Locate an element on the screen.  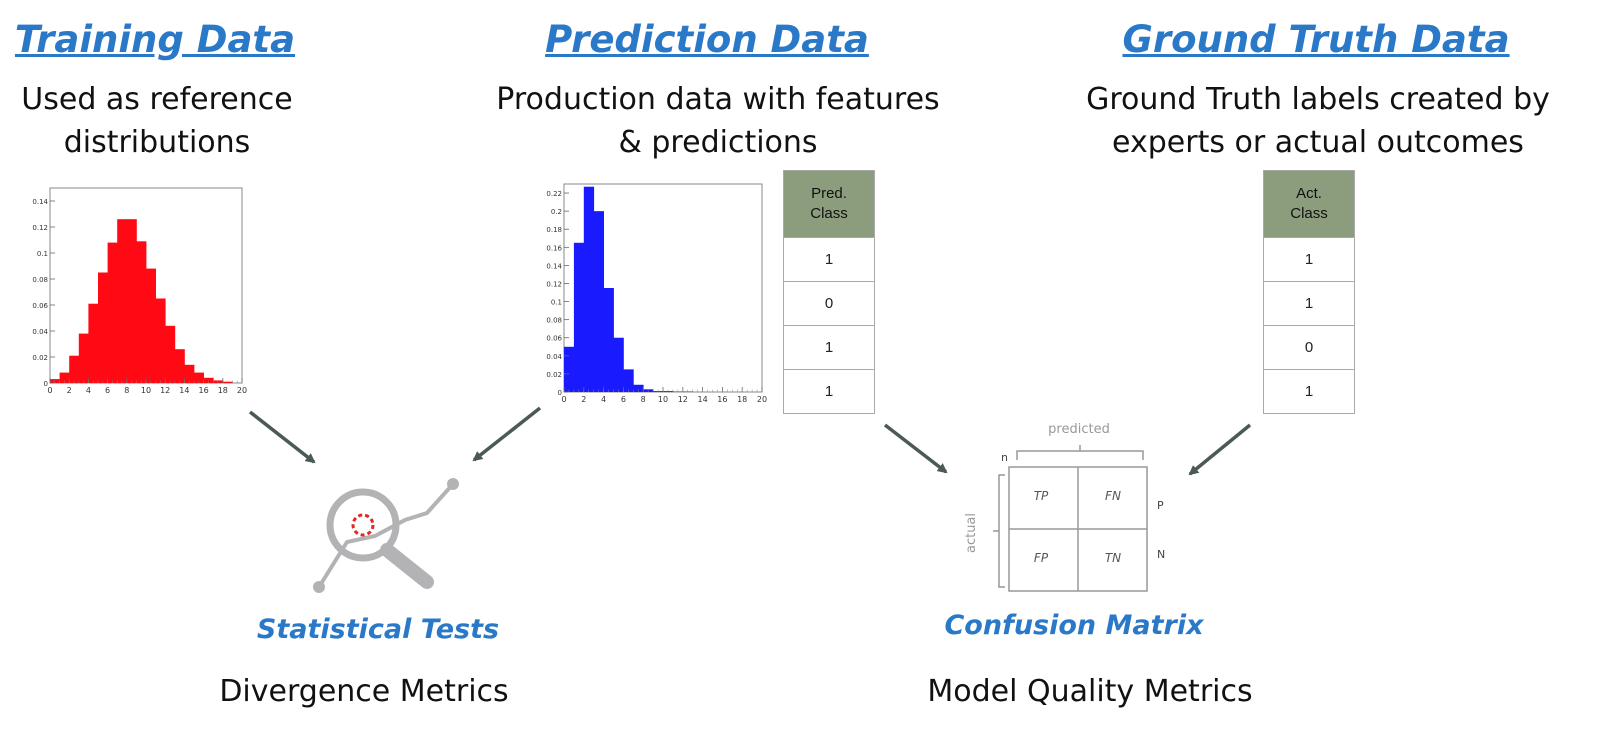
x-tick-label: 18 is located at coordinates (742, 399).